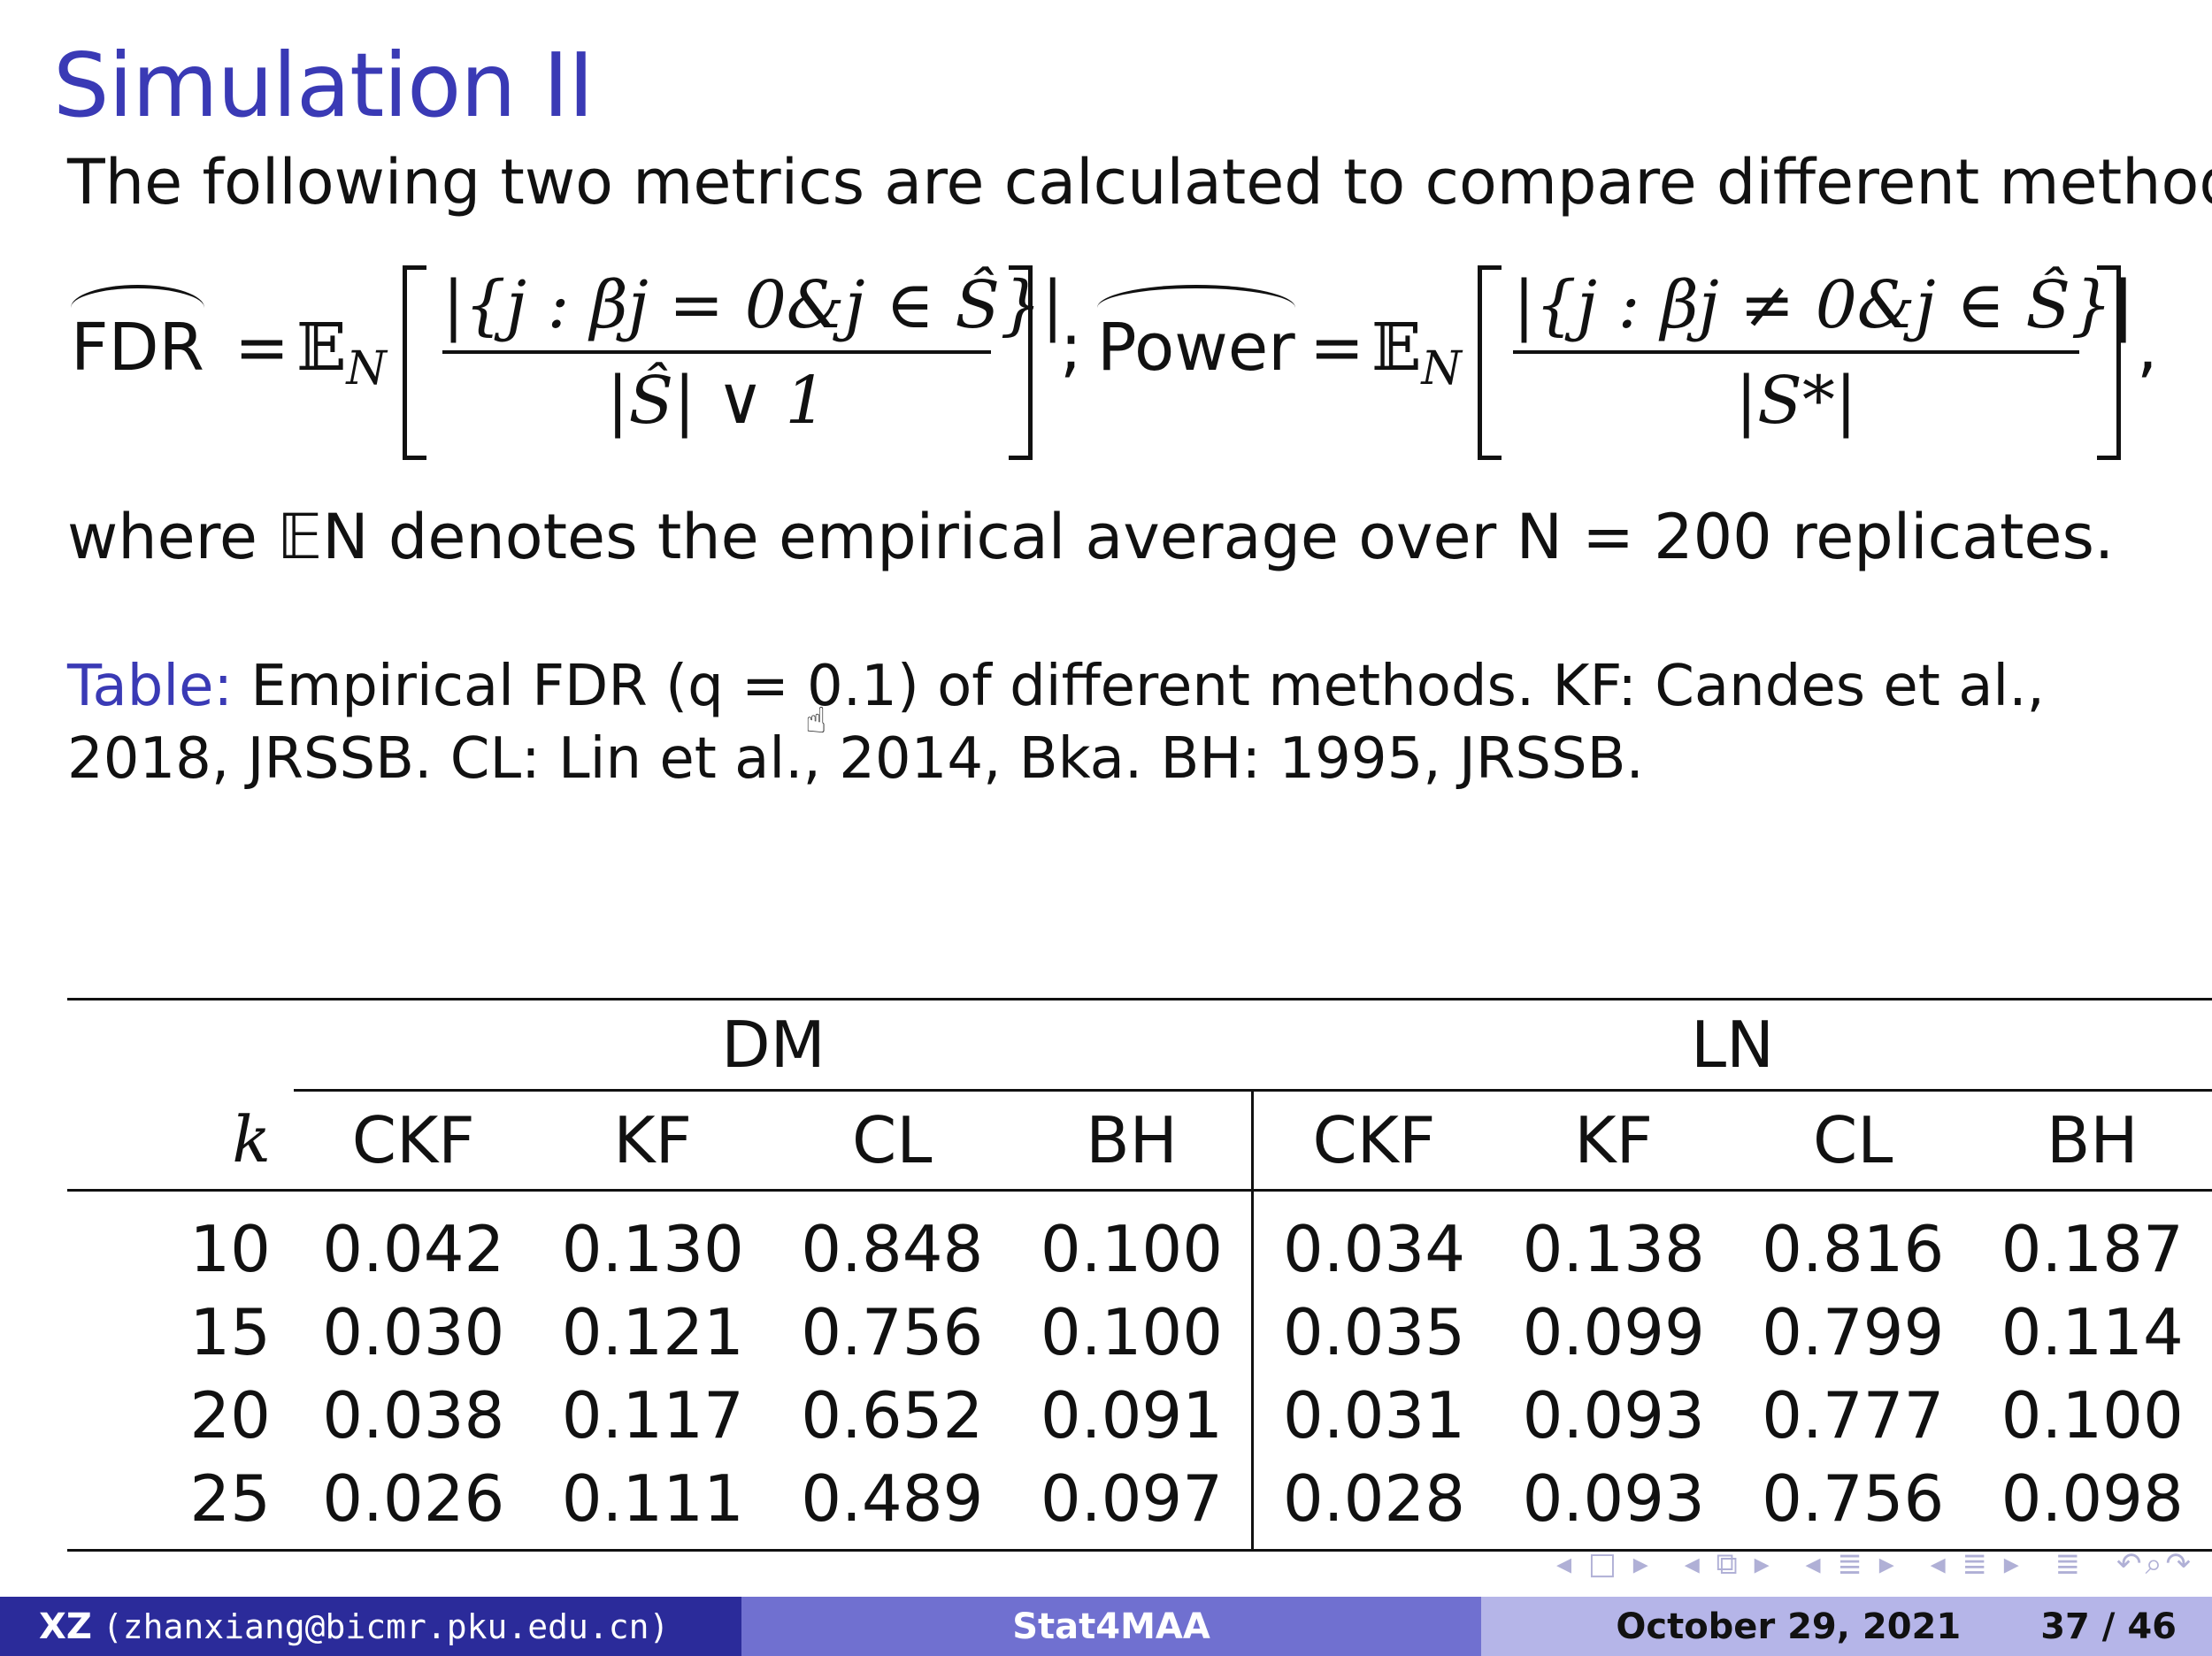 This screenshot has width=2212, height=1656. I want to click on footer-page-number: 37 / 46, so click(2109, 1626).